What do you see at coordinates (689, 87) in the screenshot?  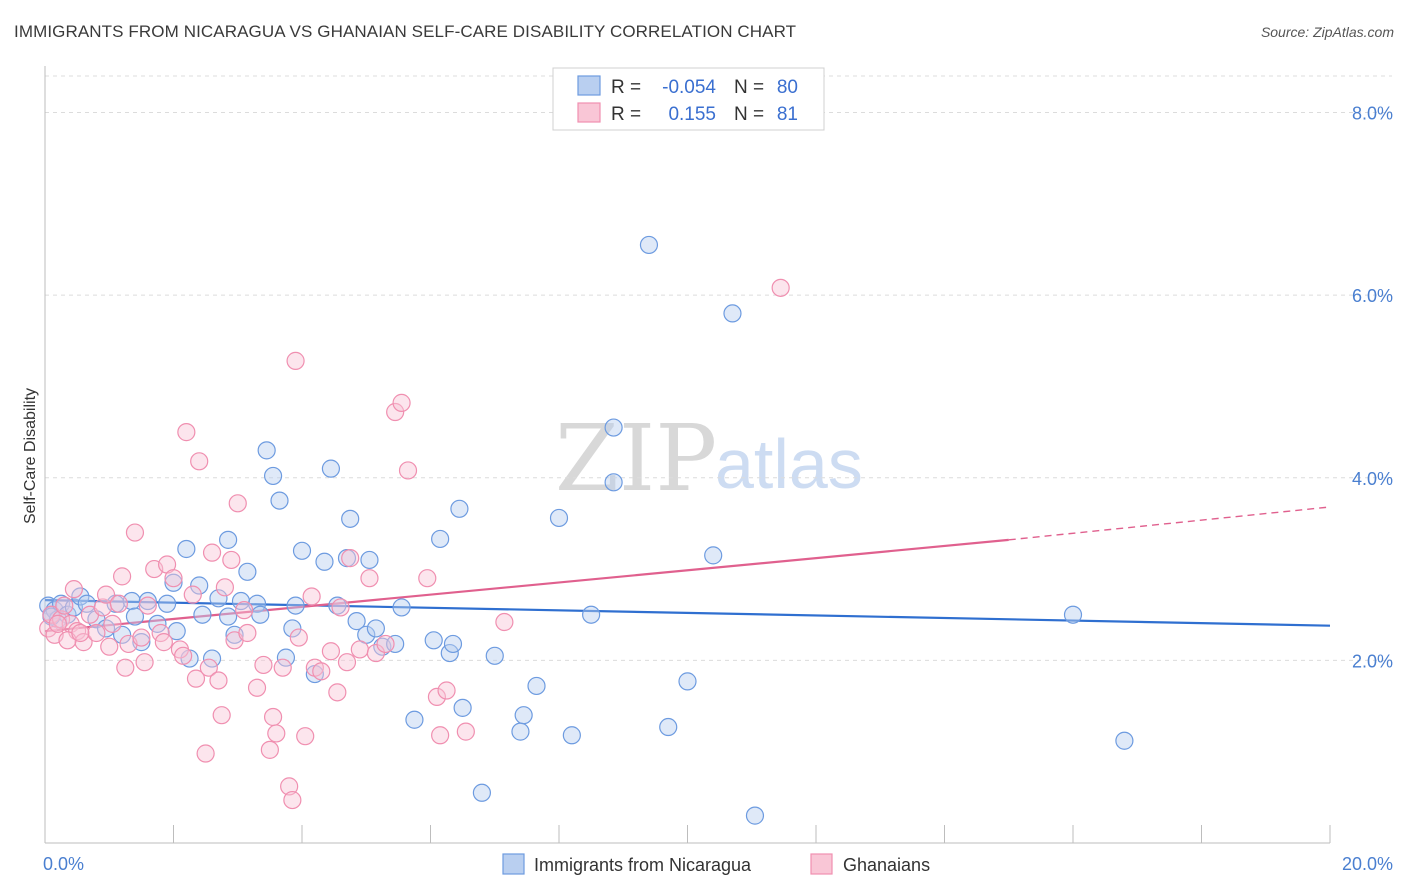 I see `legend-r-value: -0.054` at bounding box center [689, 87].